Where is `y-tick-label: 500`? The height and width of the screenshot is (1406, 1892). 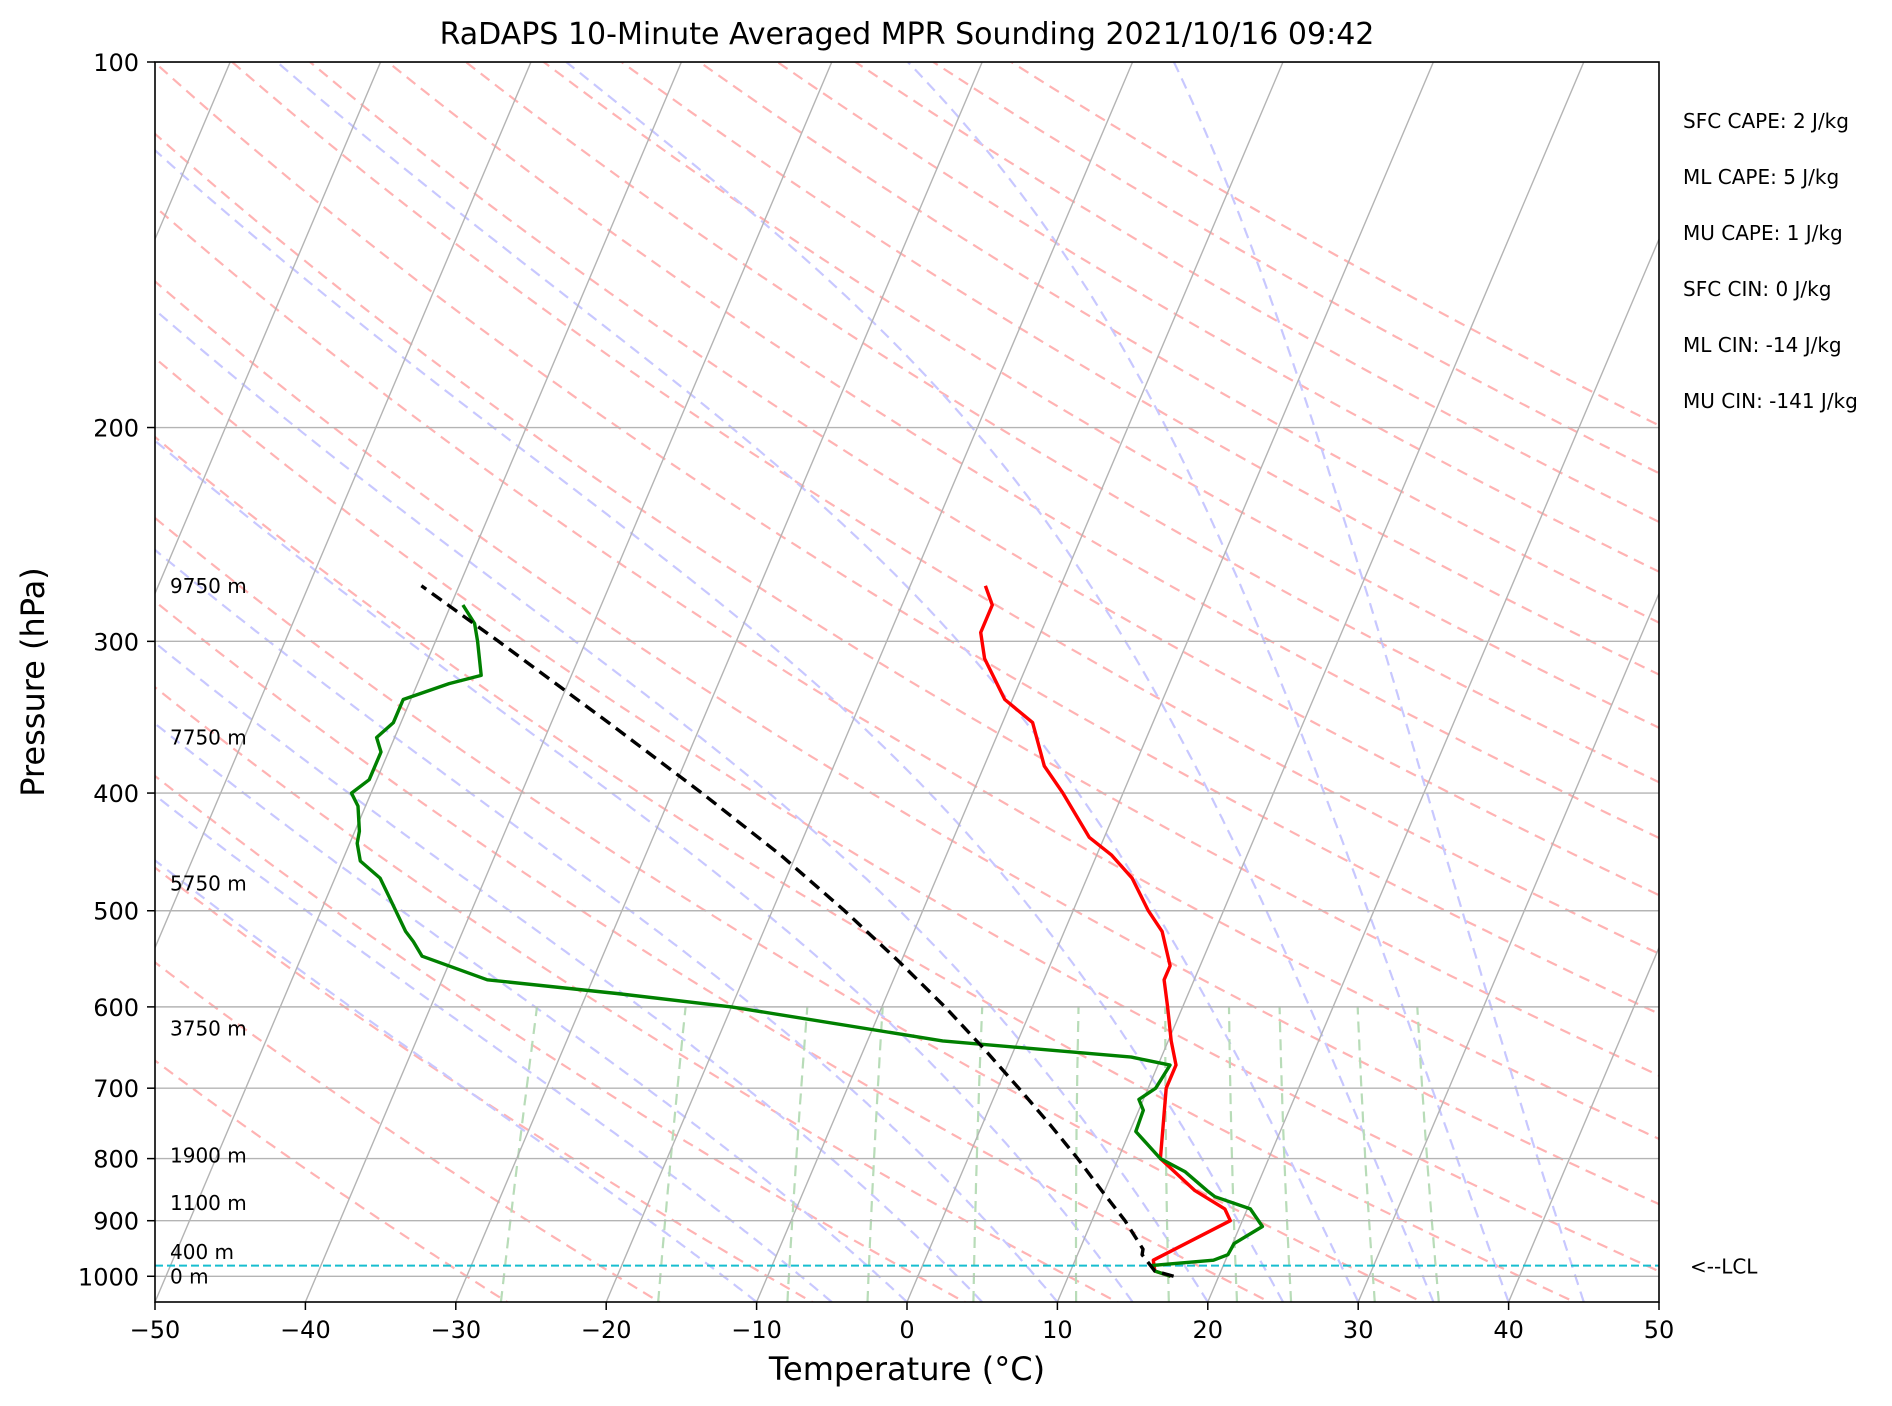
y-tick-label: 500 is located at coordinates (116, 912).